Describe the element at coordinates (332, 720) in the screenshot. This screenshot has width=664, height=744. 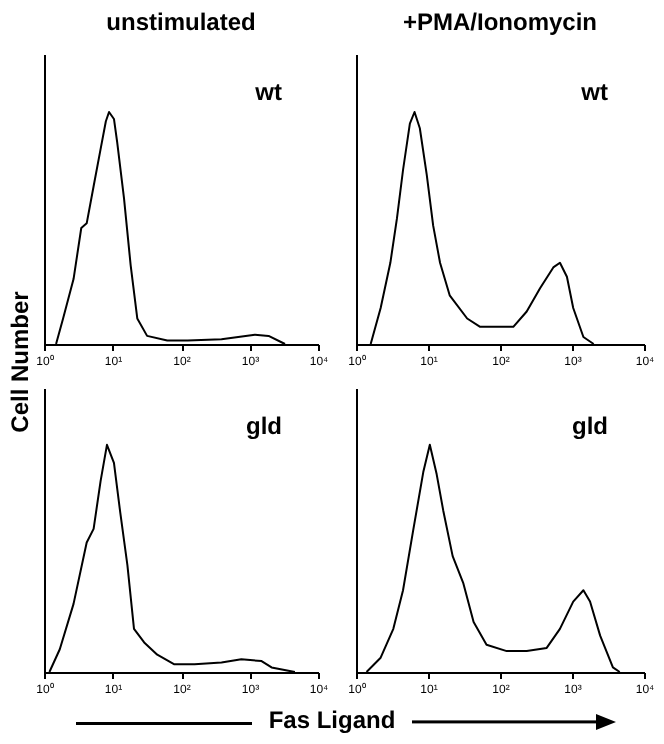
I see `x-axis-title: Fas Ligand` at that location.